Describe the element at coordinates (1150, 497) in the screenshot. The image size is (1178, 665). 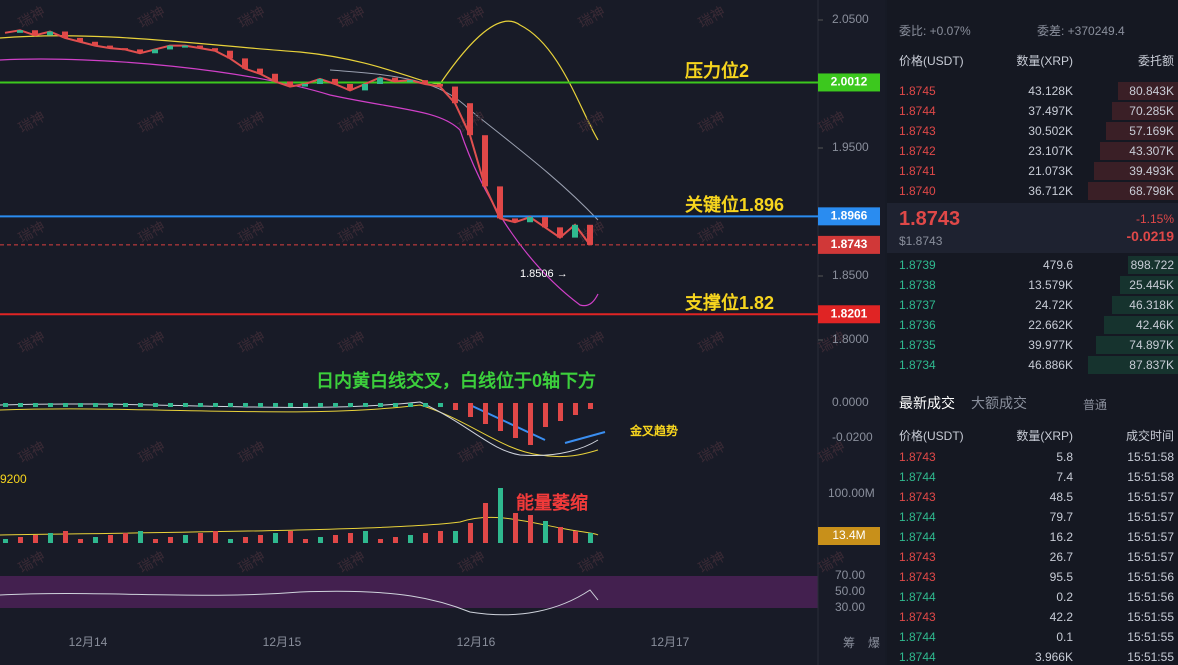
I see `trade-cell: 15:51:57` at that location.